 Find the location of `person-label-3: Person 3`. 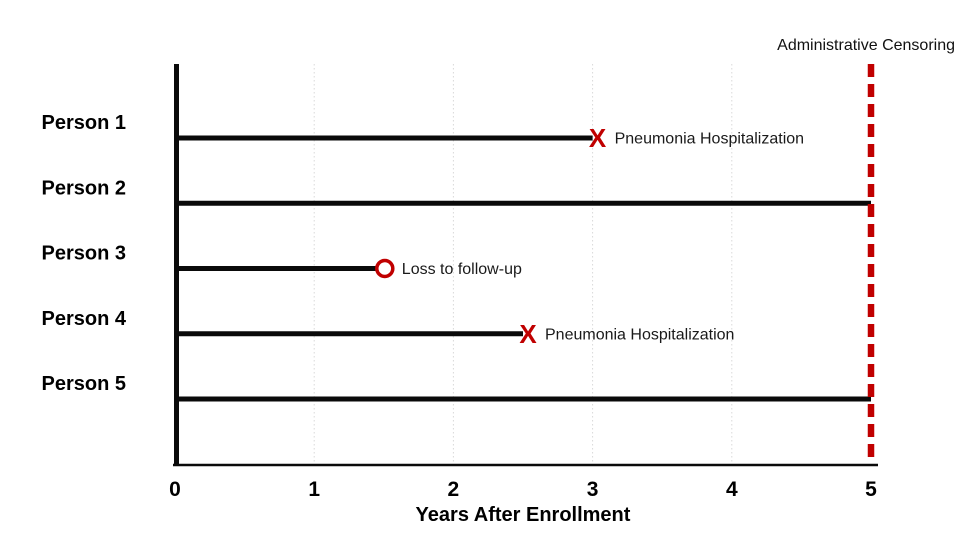

person-label-3: Person 3 is located at coordinates (84, 254).